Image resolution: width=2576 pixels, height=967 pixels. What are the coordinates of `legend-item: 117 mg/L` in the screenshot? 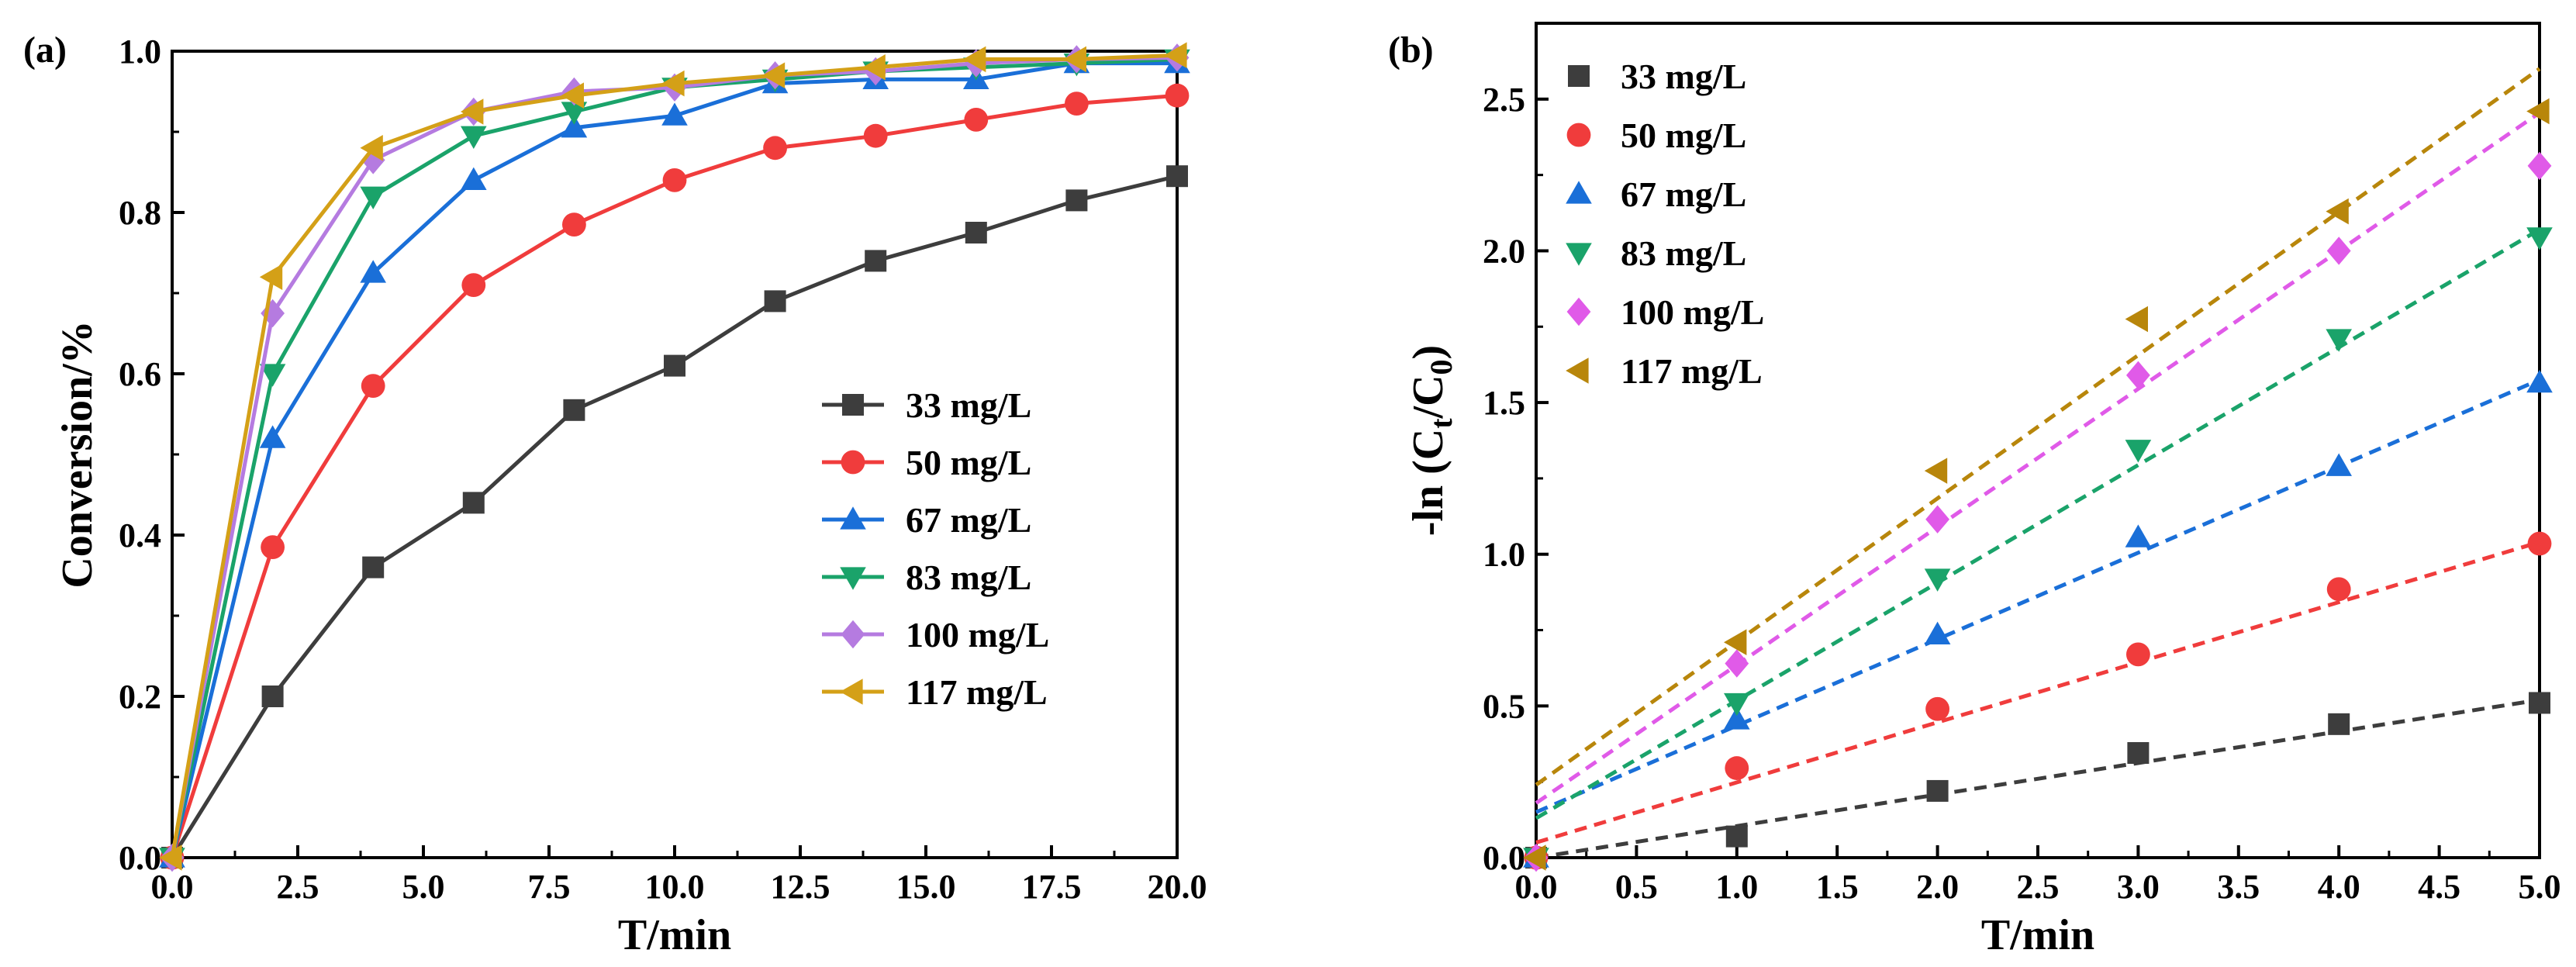 It's located at (1665, 371).